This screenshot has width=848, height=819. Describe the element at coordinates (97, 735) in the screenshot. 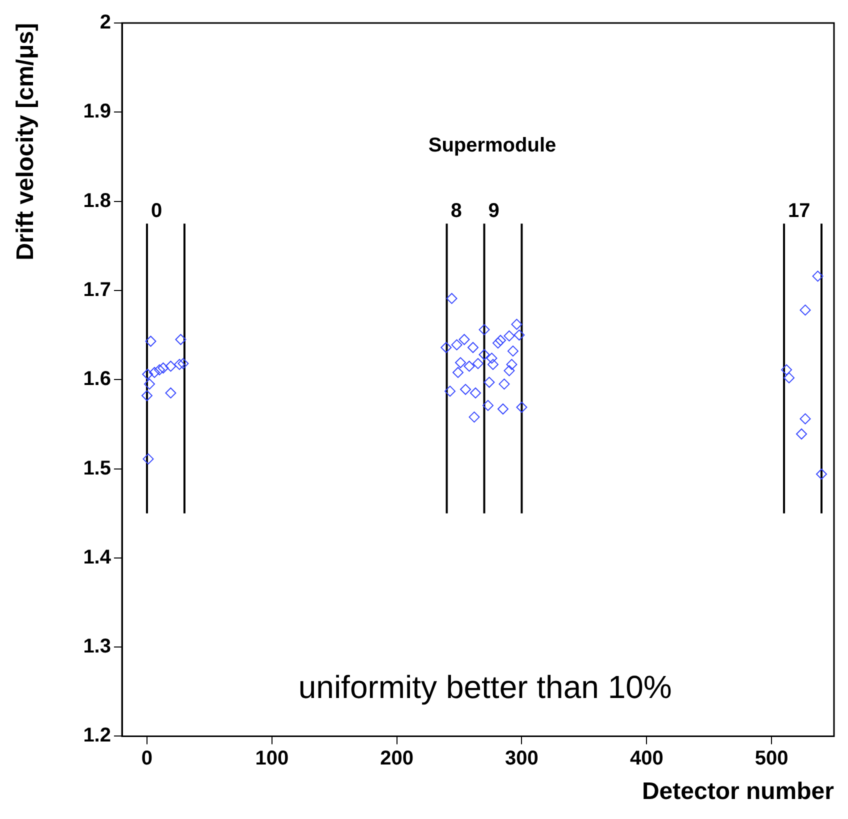

I see `y-tick-label: 1.2` at that location.